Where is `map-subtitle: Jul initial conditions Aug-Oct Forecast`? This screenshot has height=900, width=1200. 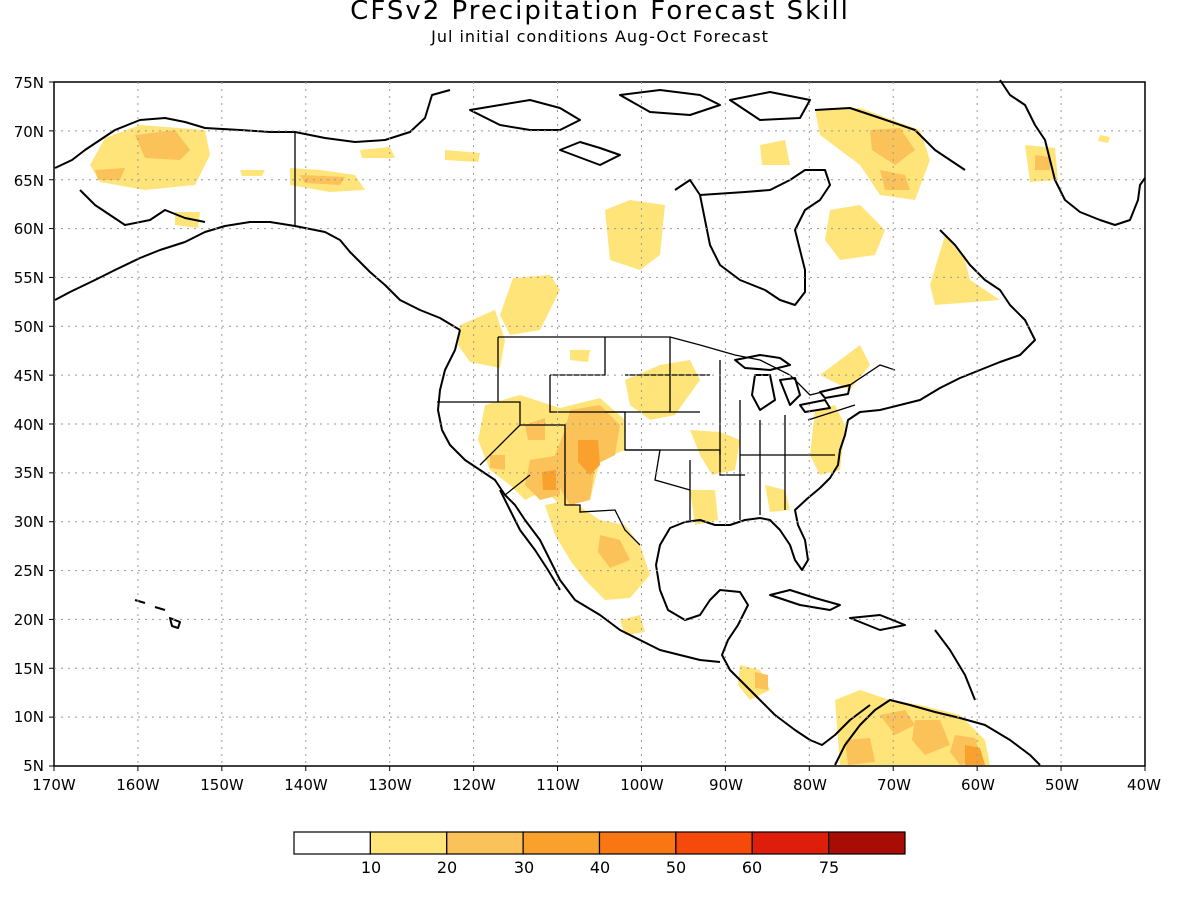
map-subtitle: Jul initial conditions Aug-Oct Forecast is located at coordinates (600, 36).